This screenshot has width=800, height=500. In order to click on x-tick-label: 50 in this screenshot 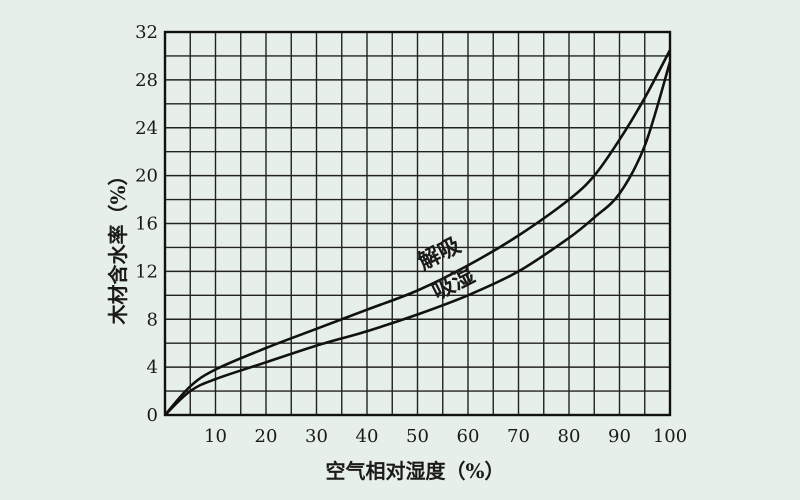, I will do `click(417, 436)`.